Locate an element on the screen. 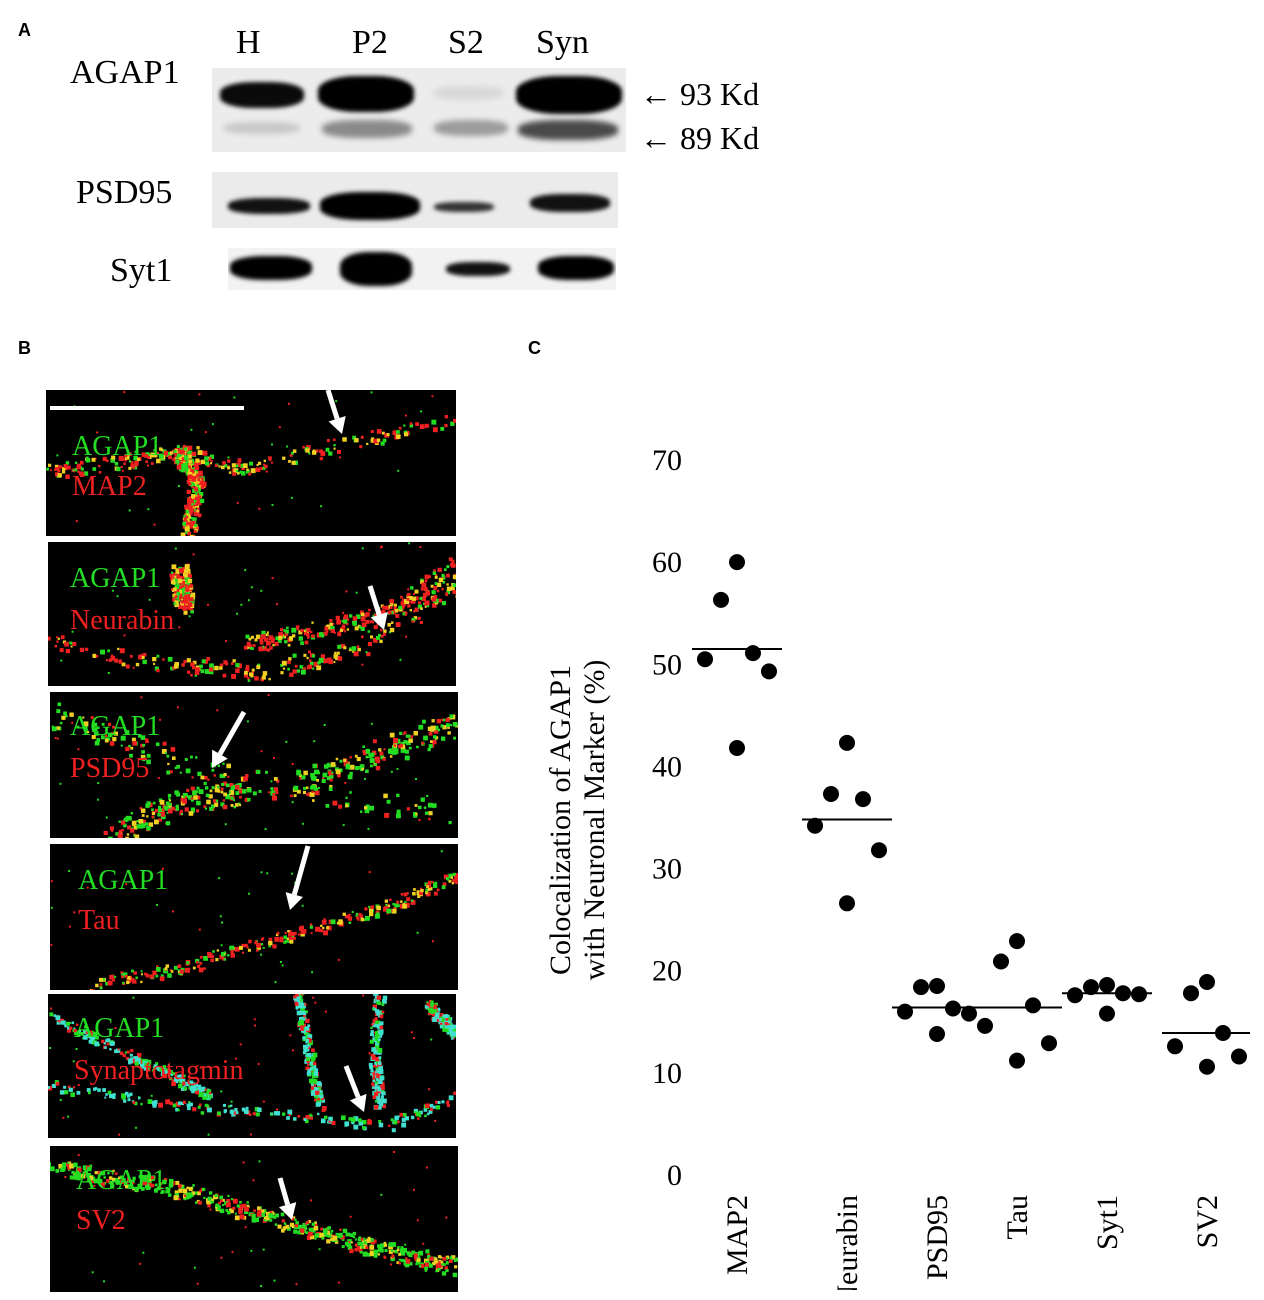 Image resolution: width=1264 pixels, height=1300 pixels. micrograph-image is located at coordinates (254, 917).